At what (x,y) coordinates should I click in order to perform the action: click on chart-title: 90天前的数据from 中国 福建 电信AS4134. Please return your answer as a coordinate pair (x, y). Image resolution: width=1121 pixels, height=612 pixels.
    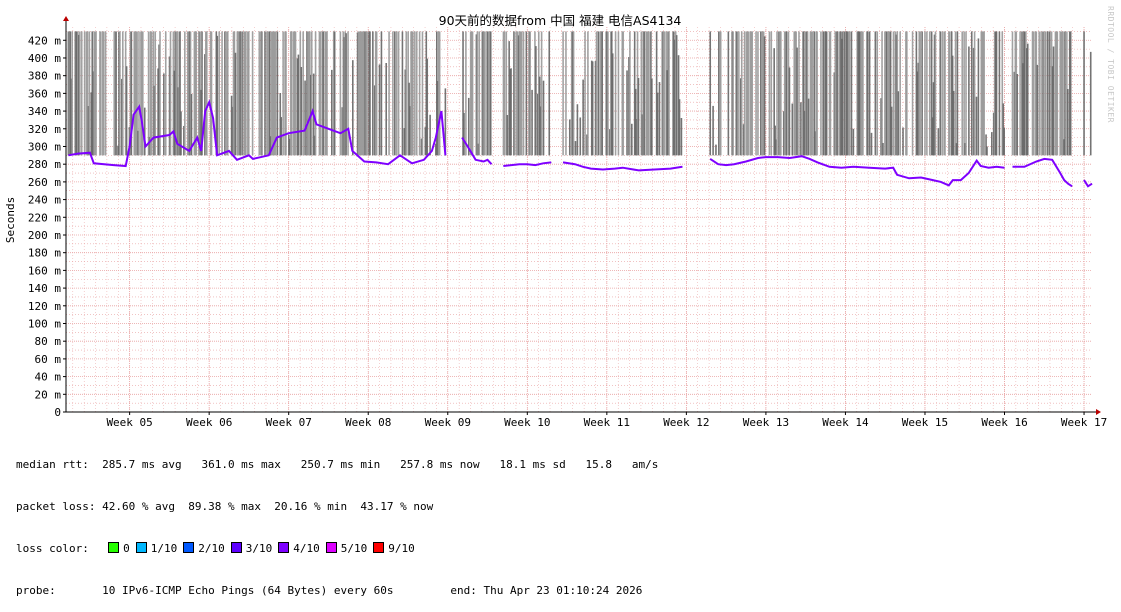
    Looking at the image, I should click on (560, 20).